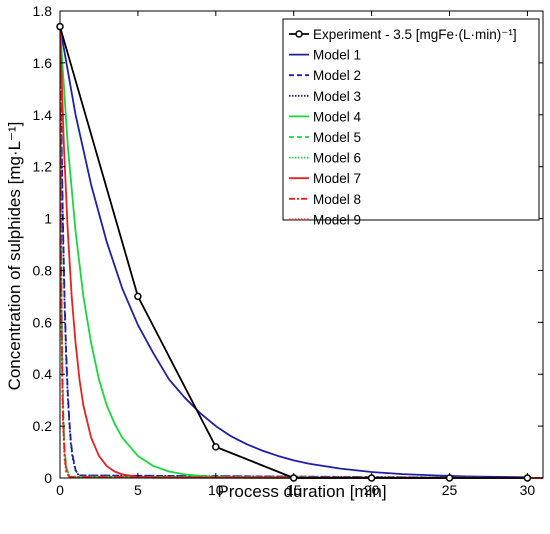 The width and height of the screenshot is (550, 534). I want to click on legend-label: Experiment - 3.5 [mgFe·(L·min)⁻¹], so click(415, 34).